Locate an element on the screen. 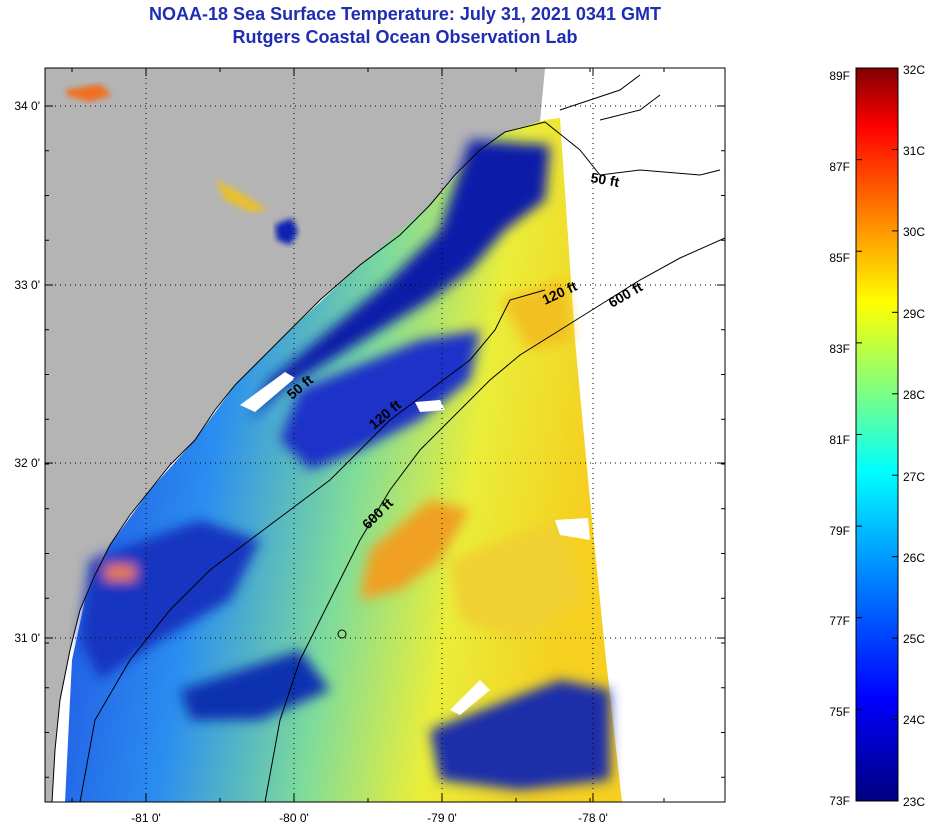  colorbar-c-label: 28C is located at coordinates (914, 395).